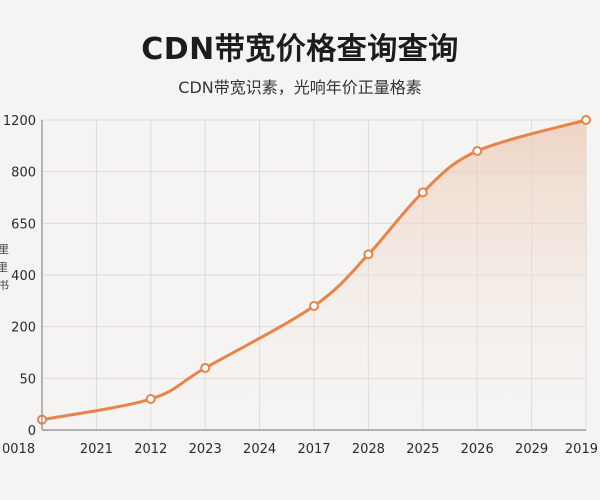 The width and height of the screenshot is (600, 500). What do you see at coordinates (531, 449) in the screenshot?
I see `x-tick-label: 2029` at bounding box center [531, 449].